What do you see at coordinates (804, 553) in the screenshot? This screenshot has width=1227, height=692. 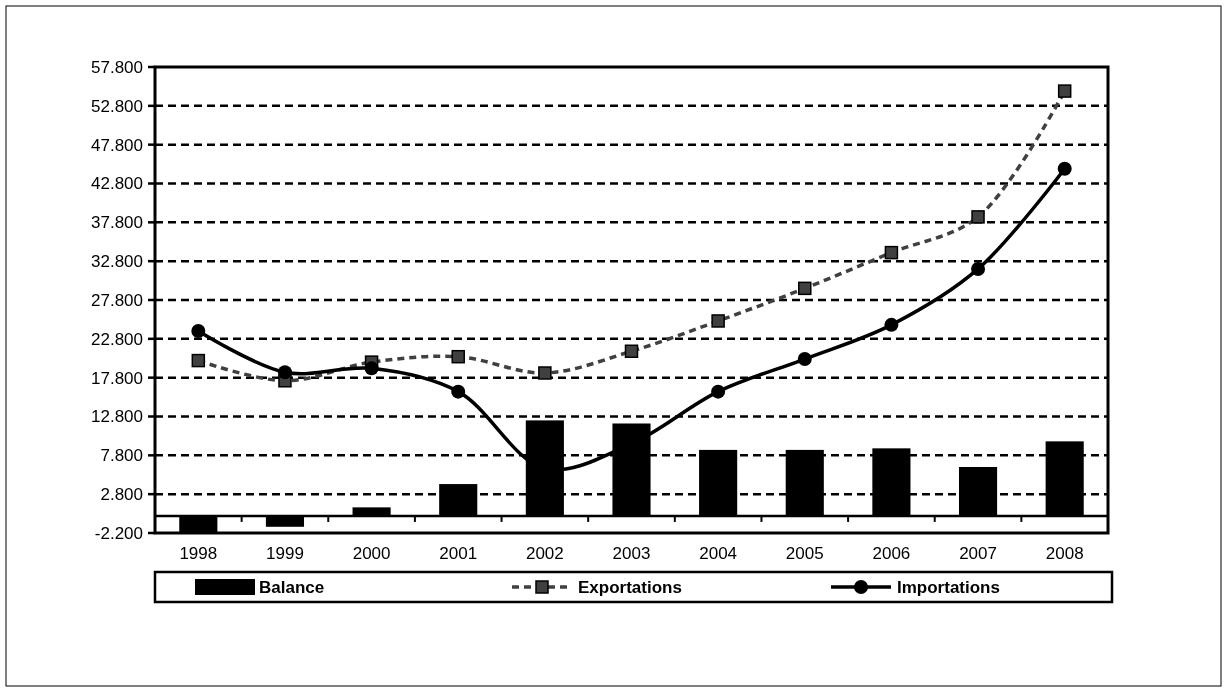 I see `x-tick-label: 2005` at bounding box center [804, 553].